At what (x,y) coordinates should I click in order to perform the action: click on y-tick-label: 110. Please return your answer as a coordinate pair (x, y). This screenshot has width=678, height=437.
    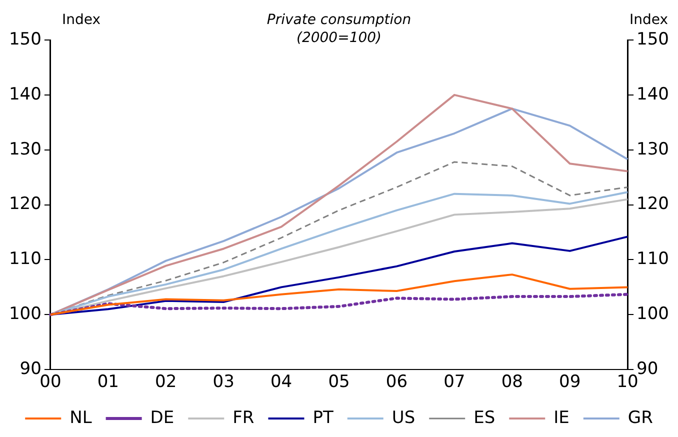
    Looking at the image, I should click on (25, 259).